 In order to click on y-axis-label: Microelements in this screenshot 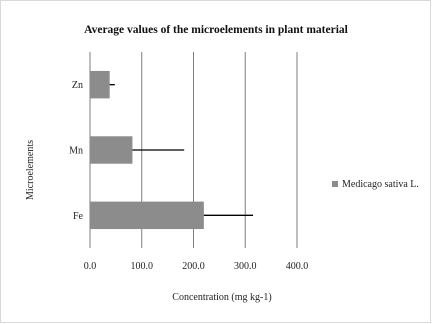, I will do `click(30, 170)`.